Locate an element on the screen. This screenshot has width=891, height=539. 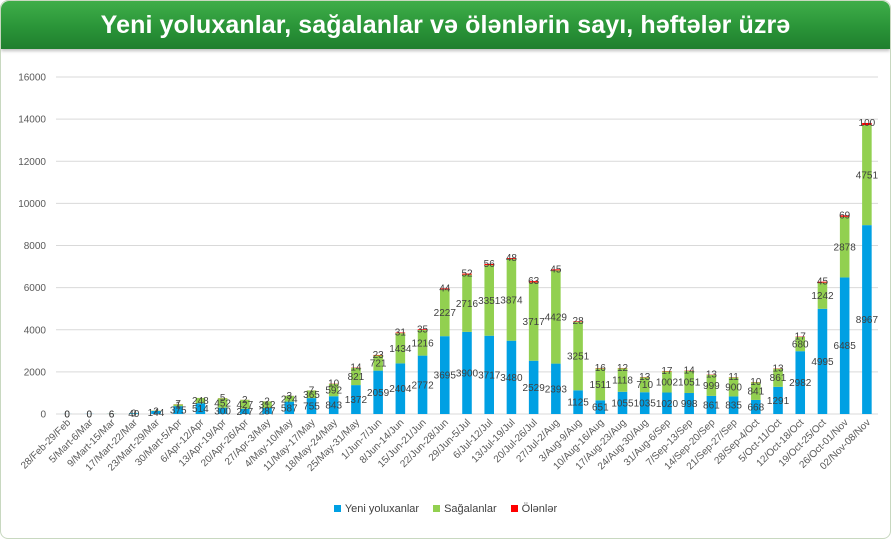
data-label: 1291 is located at coordinates (778, 401).